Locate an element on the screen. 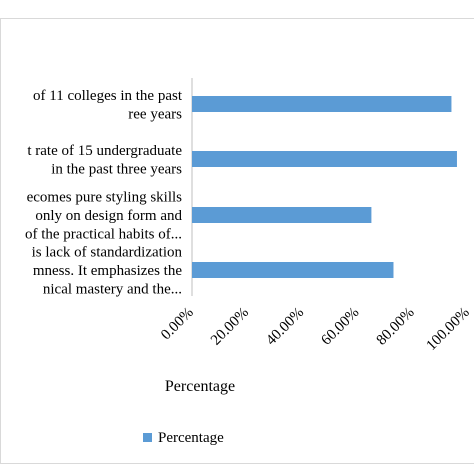  legend-label: Percentage is located at coordinates (191, 438).